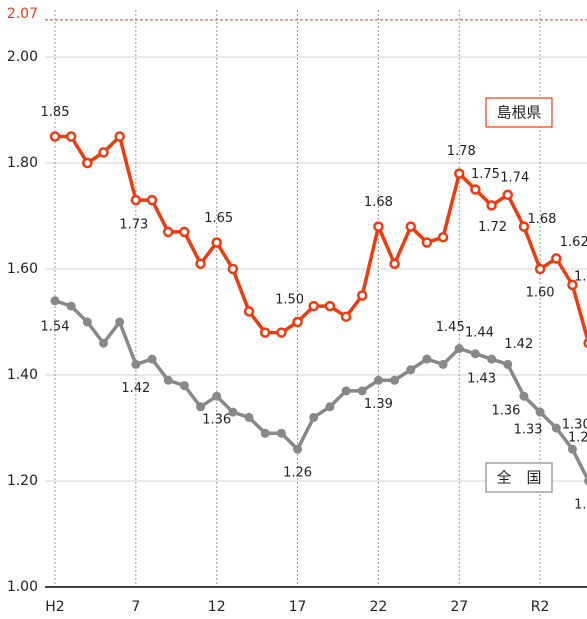 This screenshot has height=619, width=587. What do you see at coordinates (492, 227) in the screenshot?
I see `value-label: 1.72` at bounding box center [492, 227].